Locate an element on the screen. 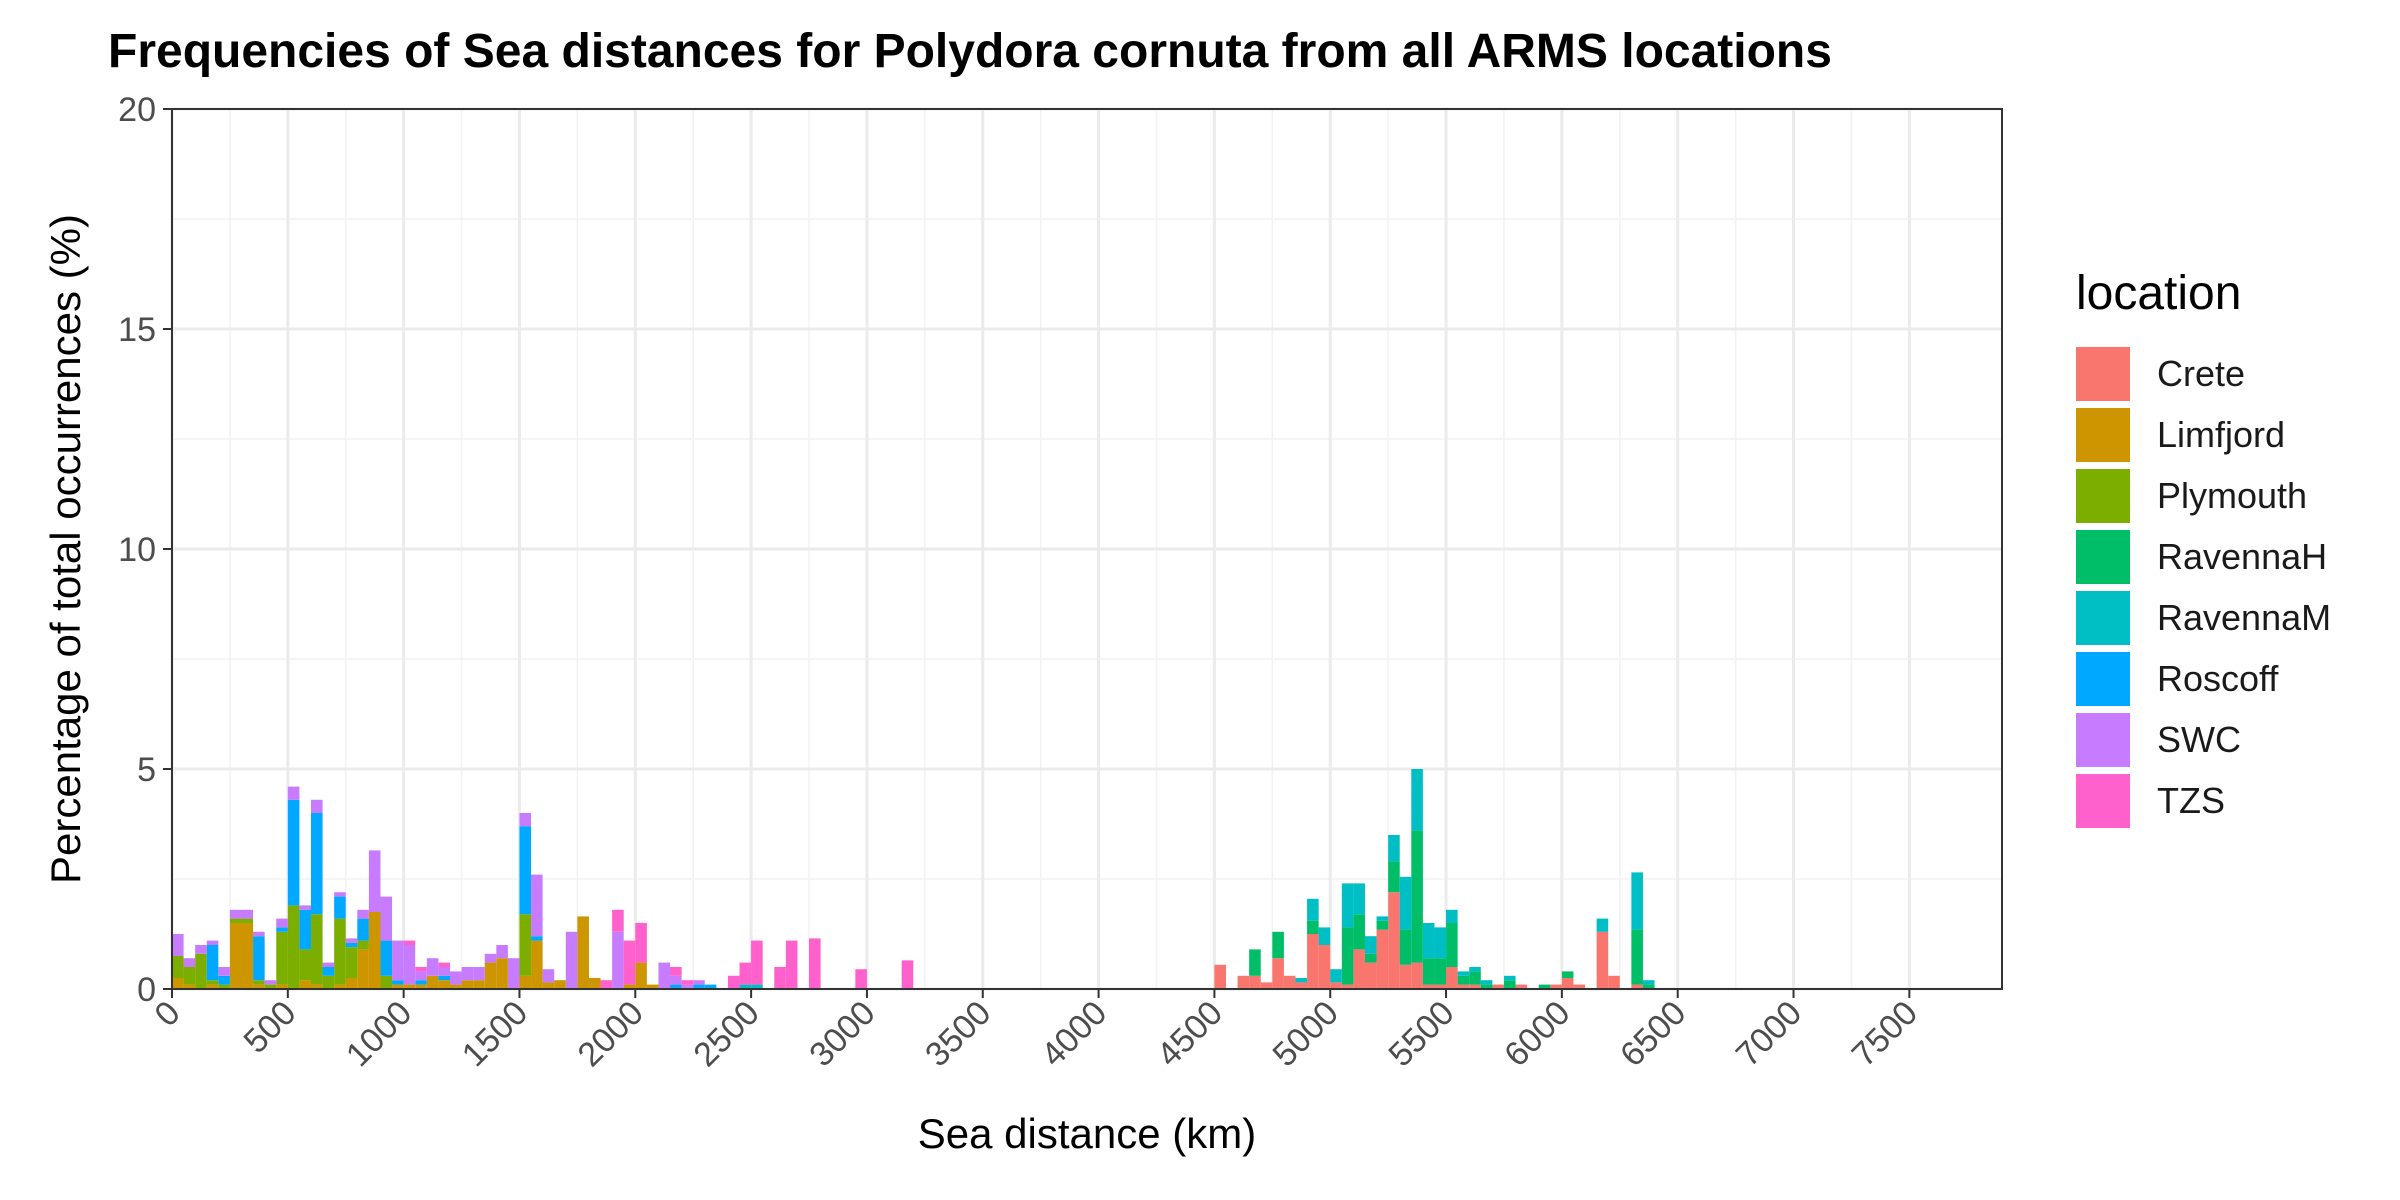 This screenshot has width=2400, height=1200. legend-label: Crete is located at coordinates (2201, 373).